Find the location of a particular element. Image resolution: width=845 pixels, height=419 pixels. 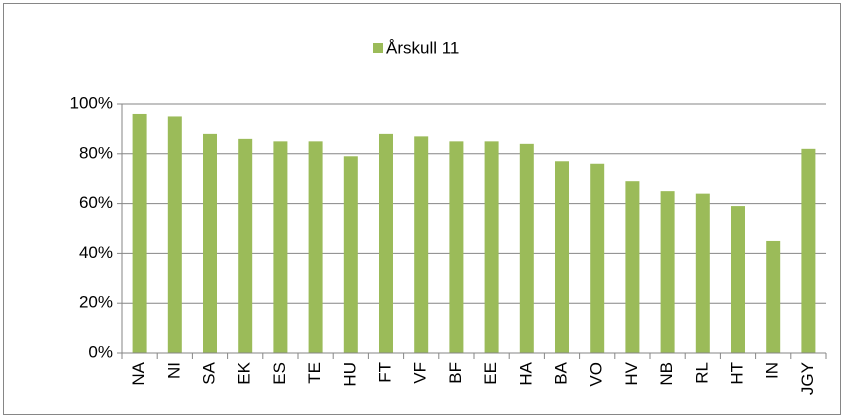

legend-swatch is located at coordinates (378, 48).